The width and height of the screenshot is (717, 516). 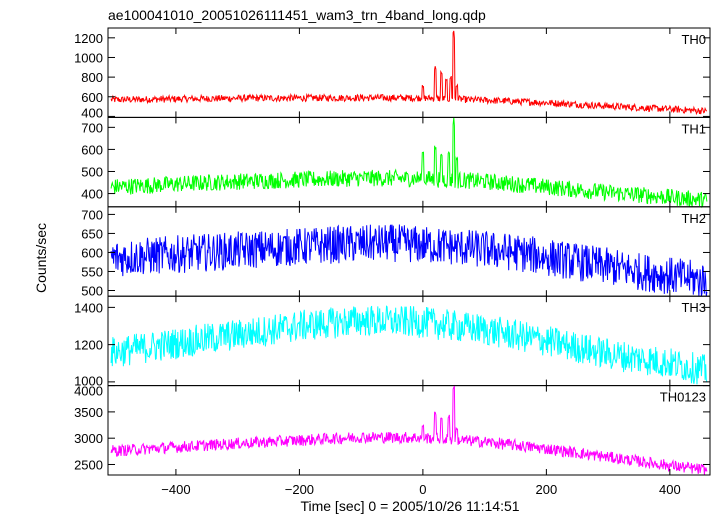 What do you see at coordinates (88, 412) in the screenshot?
I see `y-tick-label: 3500` at bounding box center [88, 412].